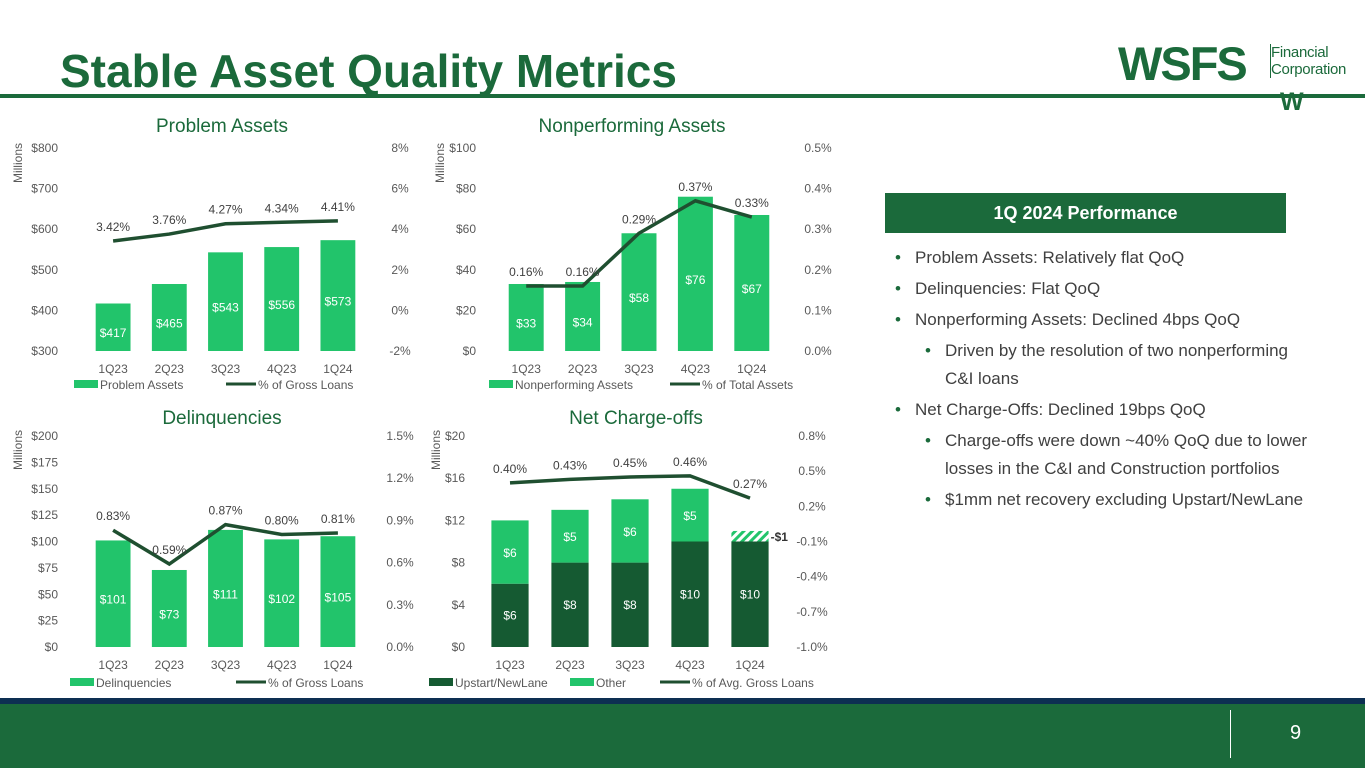 This screenshot has height=768, width=1365. Describe the element at coordinates (282, 520) in the screenshot. I see `line-data-label: 0.80%` at that location.